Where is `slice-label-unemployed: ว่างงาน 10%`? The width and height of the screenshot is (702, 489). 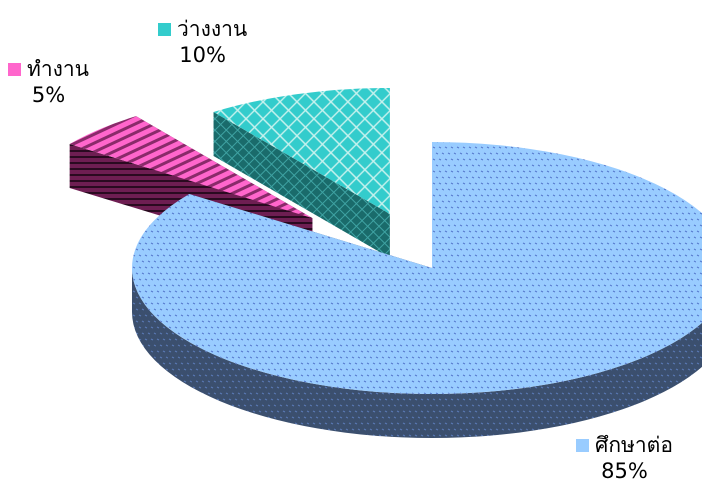 slice-label-unemployed: ว่างงาน 10% is located at coordinates (202, 42).